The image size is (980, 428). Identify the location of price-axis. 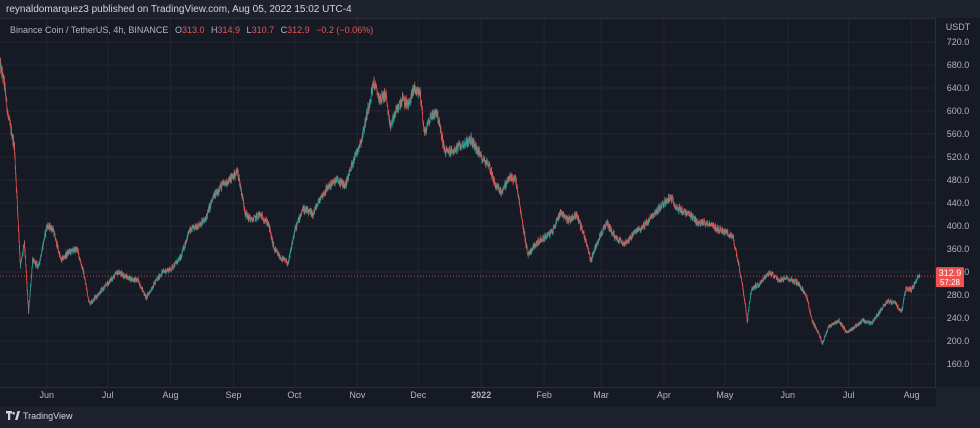
(958, 202).